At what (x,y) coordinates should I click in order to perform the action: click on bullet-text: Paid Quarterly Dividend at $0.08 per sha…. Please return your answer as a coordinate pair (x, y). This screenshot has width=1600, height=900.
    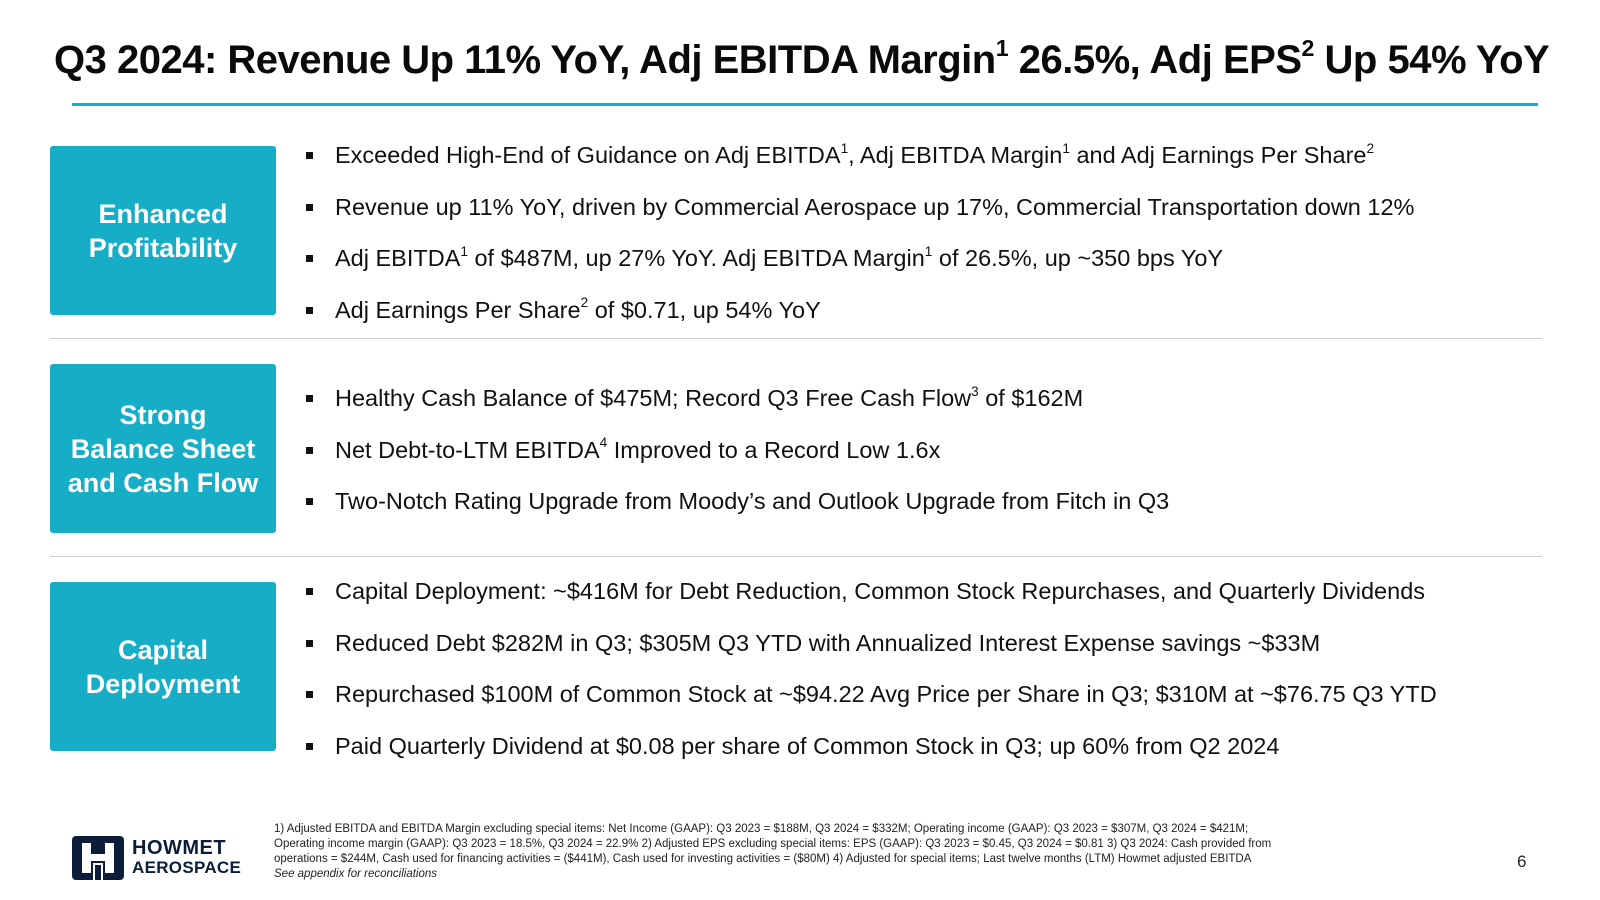
    Looking at the image, I should click on (807, 745).